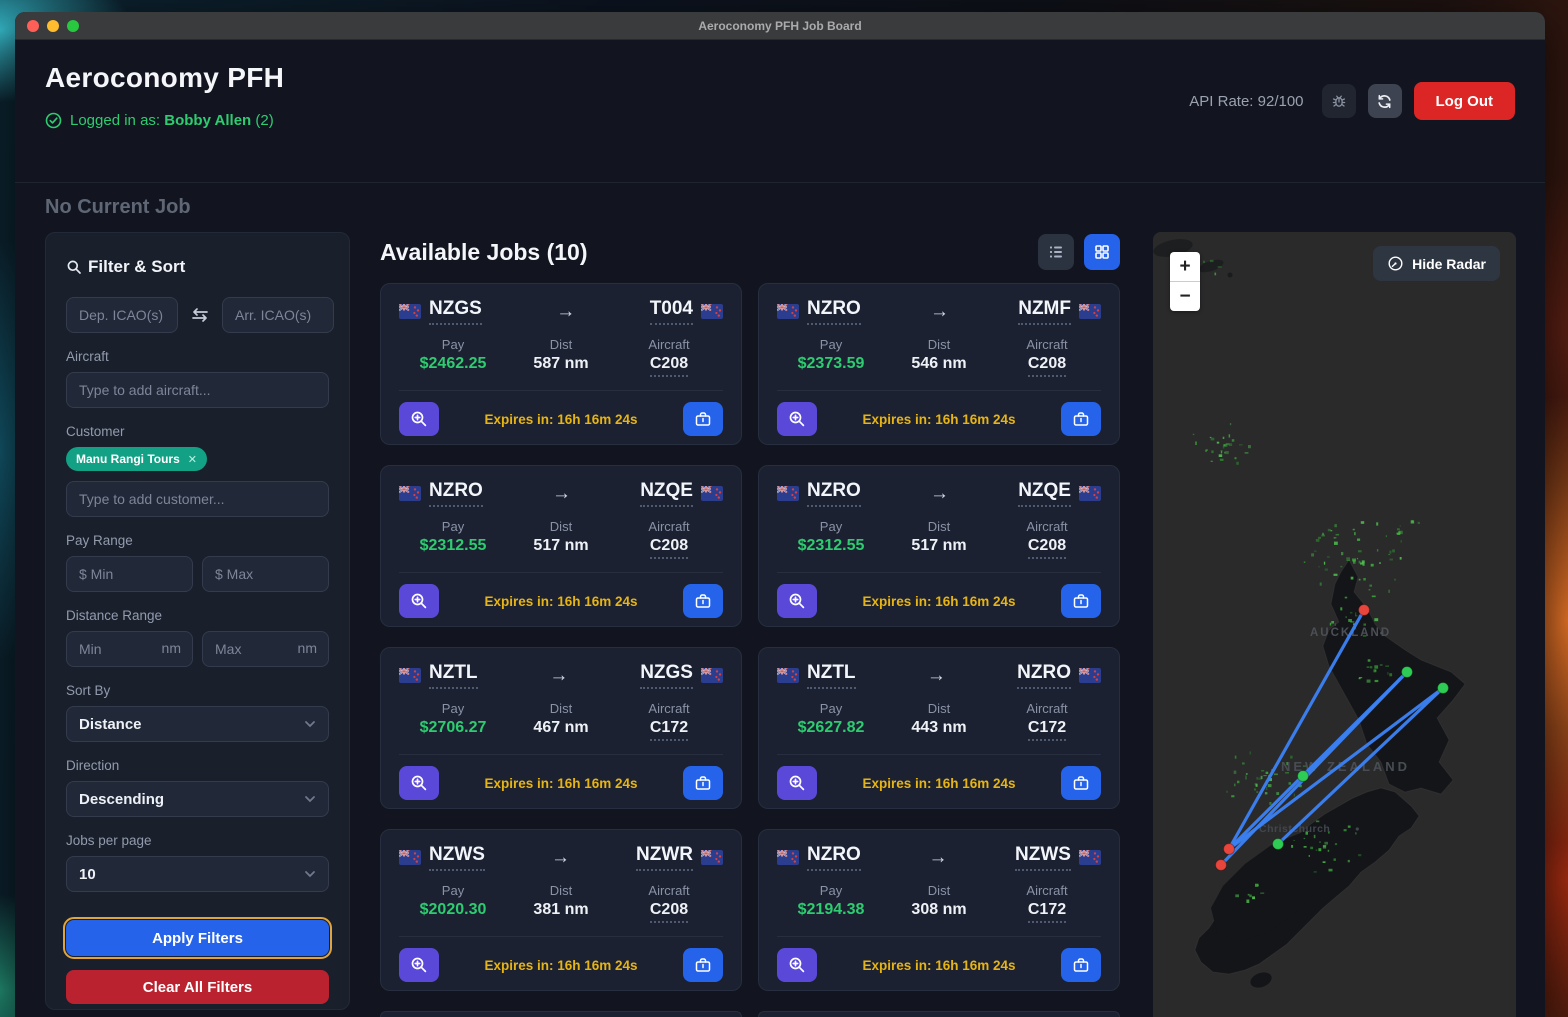 Image resolution: width=1568 pixels, height=1017 pixels. Describe the element at coordinates (666, 675) in the screenshot. I see `arrival-icao: NZGS` at that location.